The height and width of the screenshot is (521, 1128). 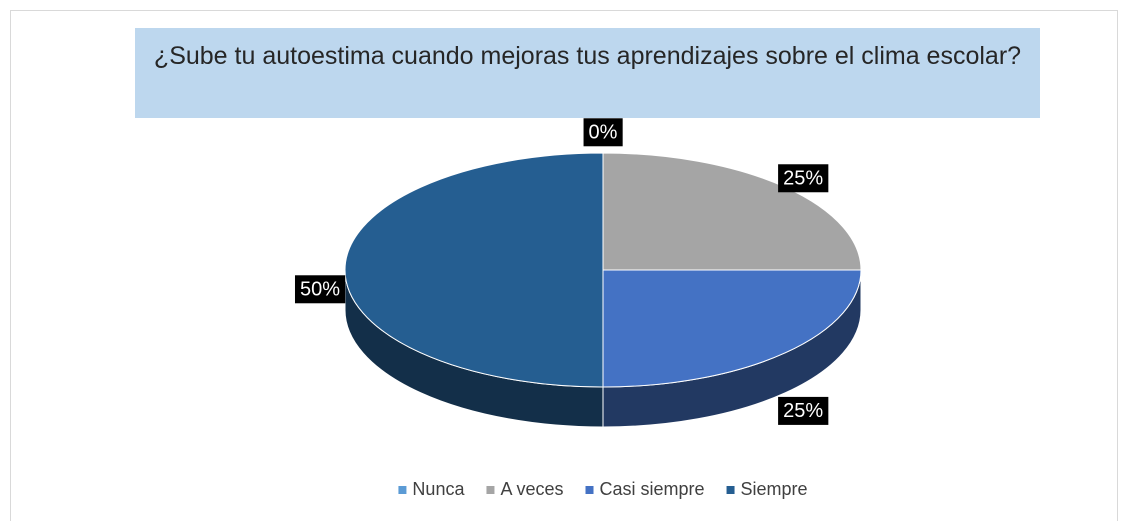 What do you see at coordinates (531, 489) in the screenshot?
I see `legend-label: A veces` at bounding box center [531, 489].